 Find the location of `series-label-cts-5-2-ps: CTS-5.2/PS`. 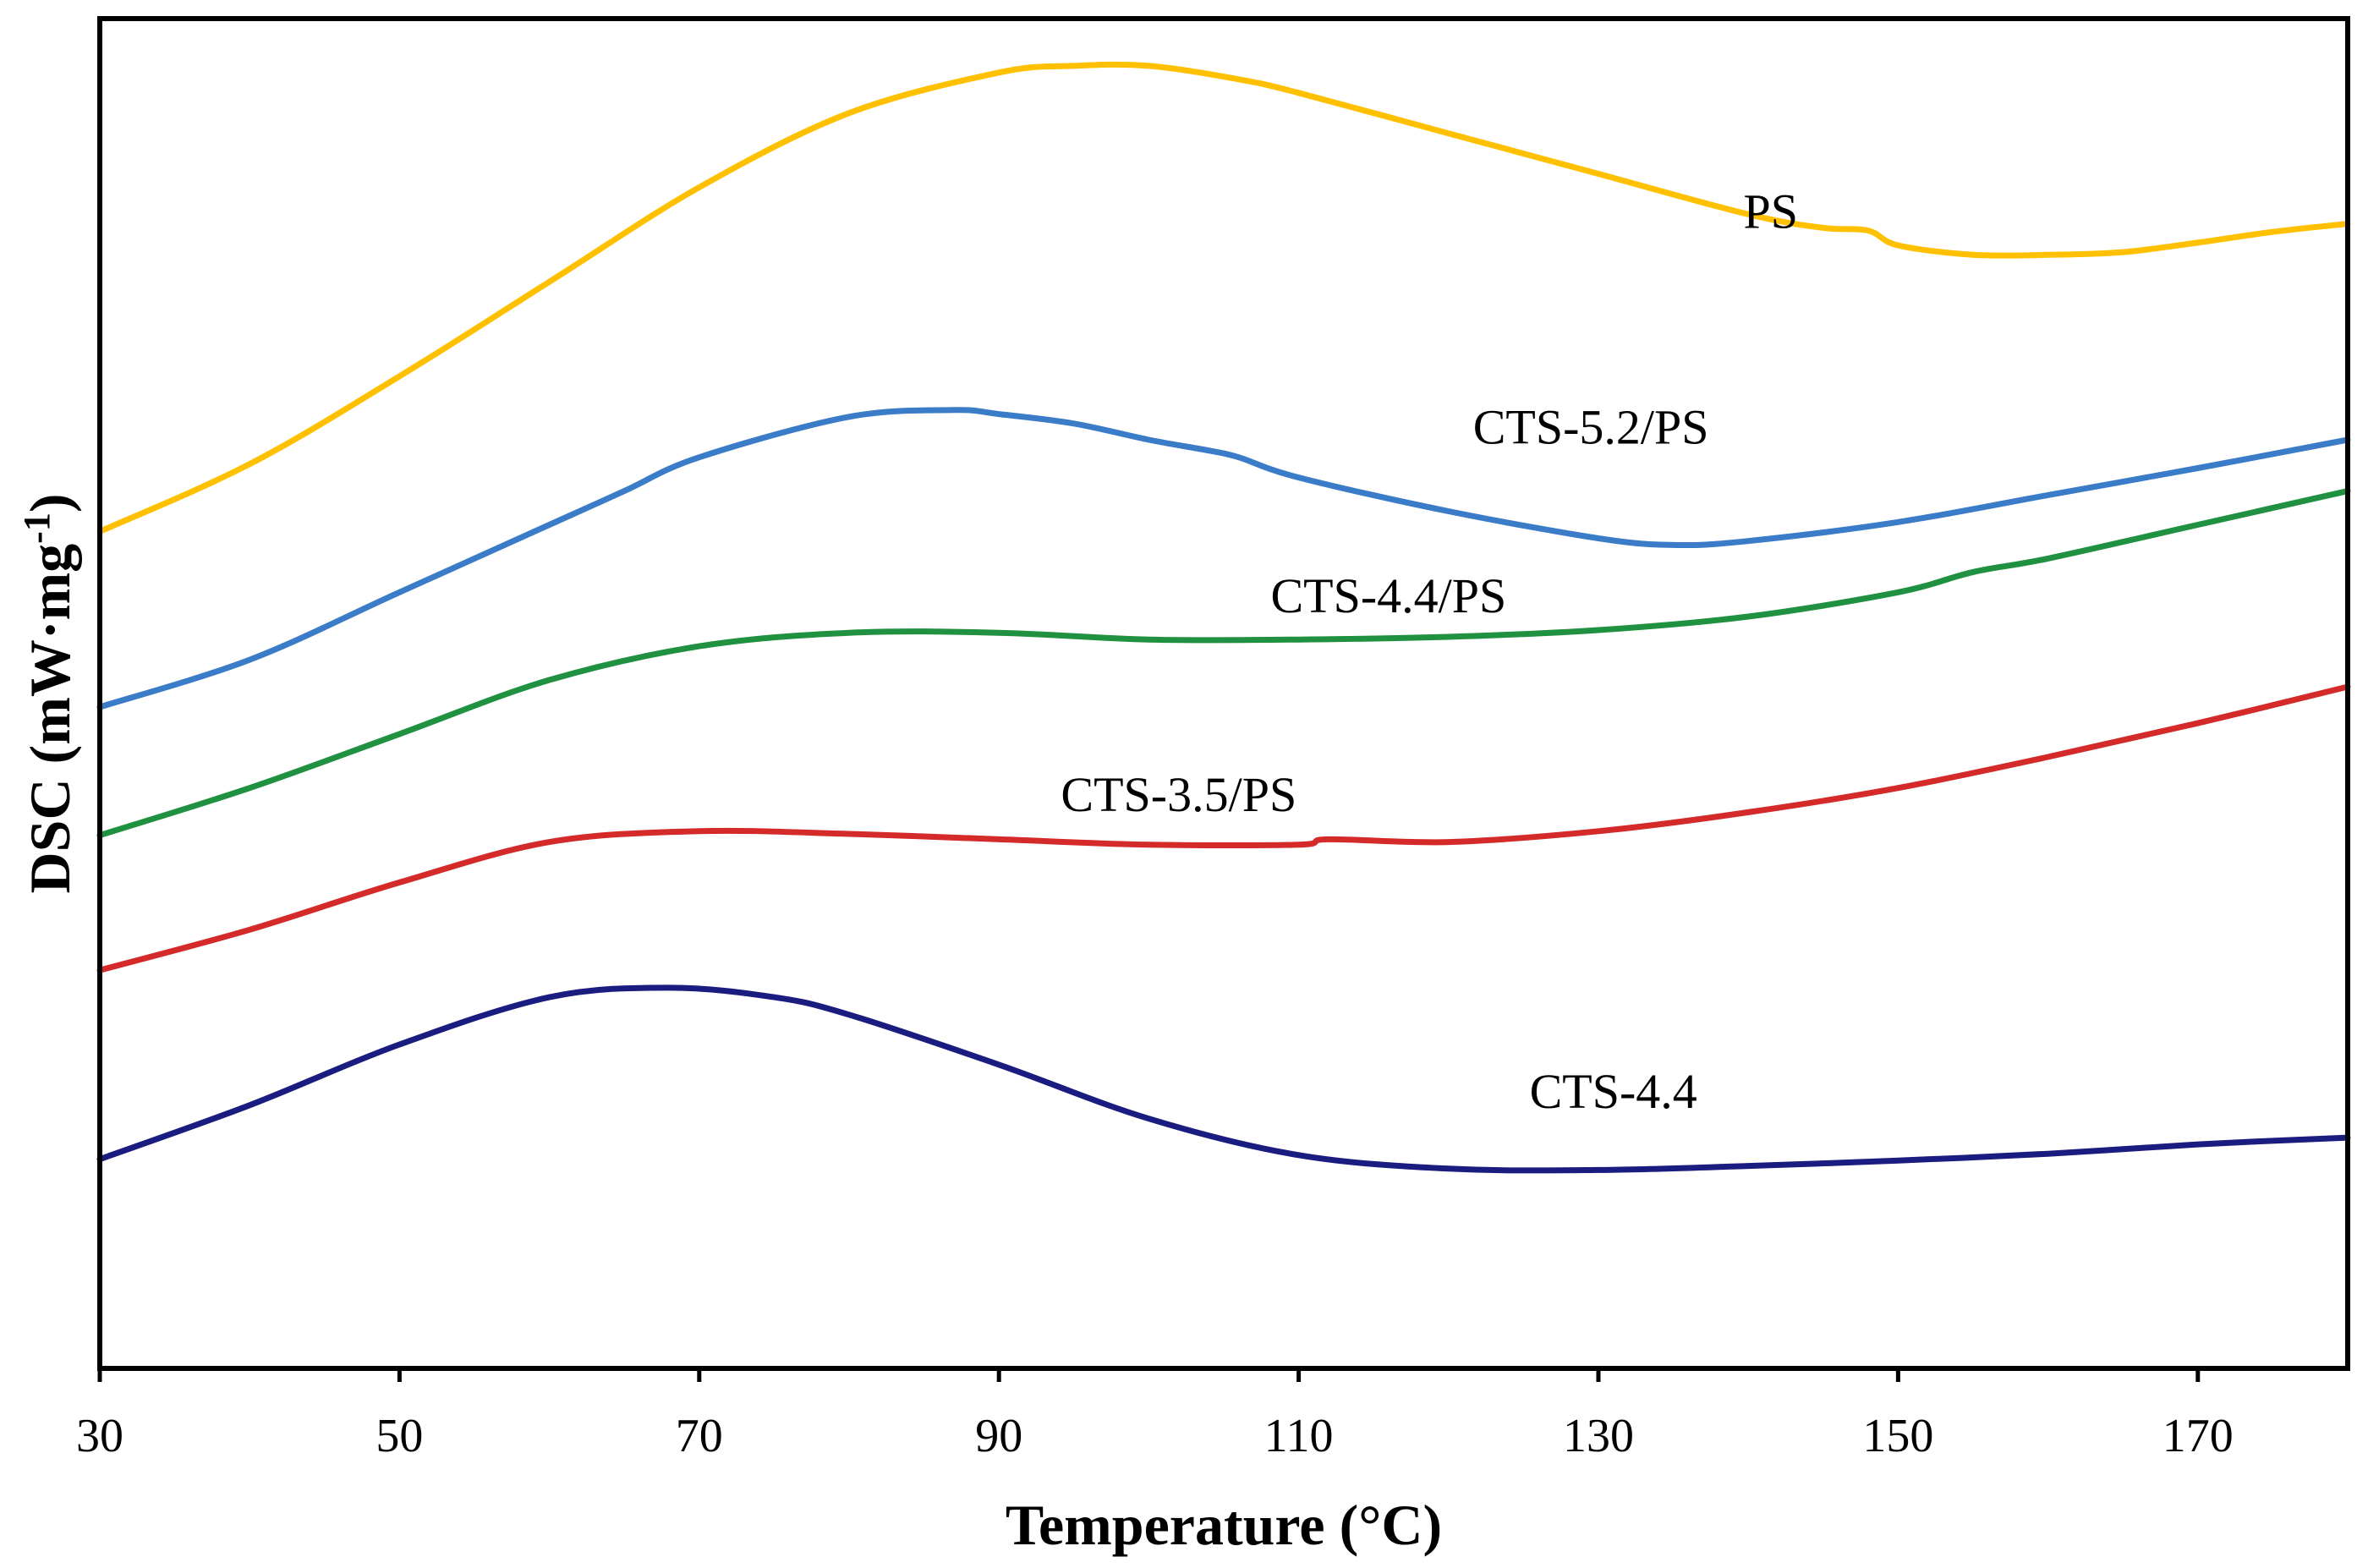

series-label-cts-5-2-ps: CTS-5.2/PS is located at coordinates (1591, 427).